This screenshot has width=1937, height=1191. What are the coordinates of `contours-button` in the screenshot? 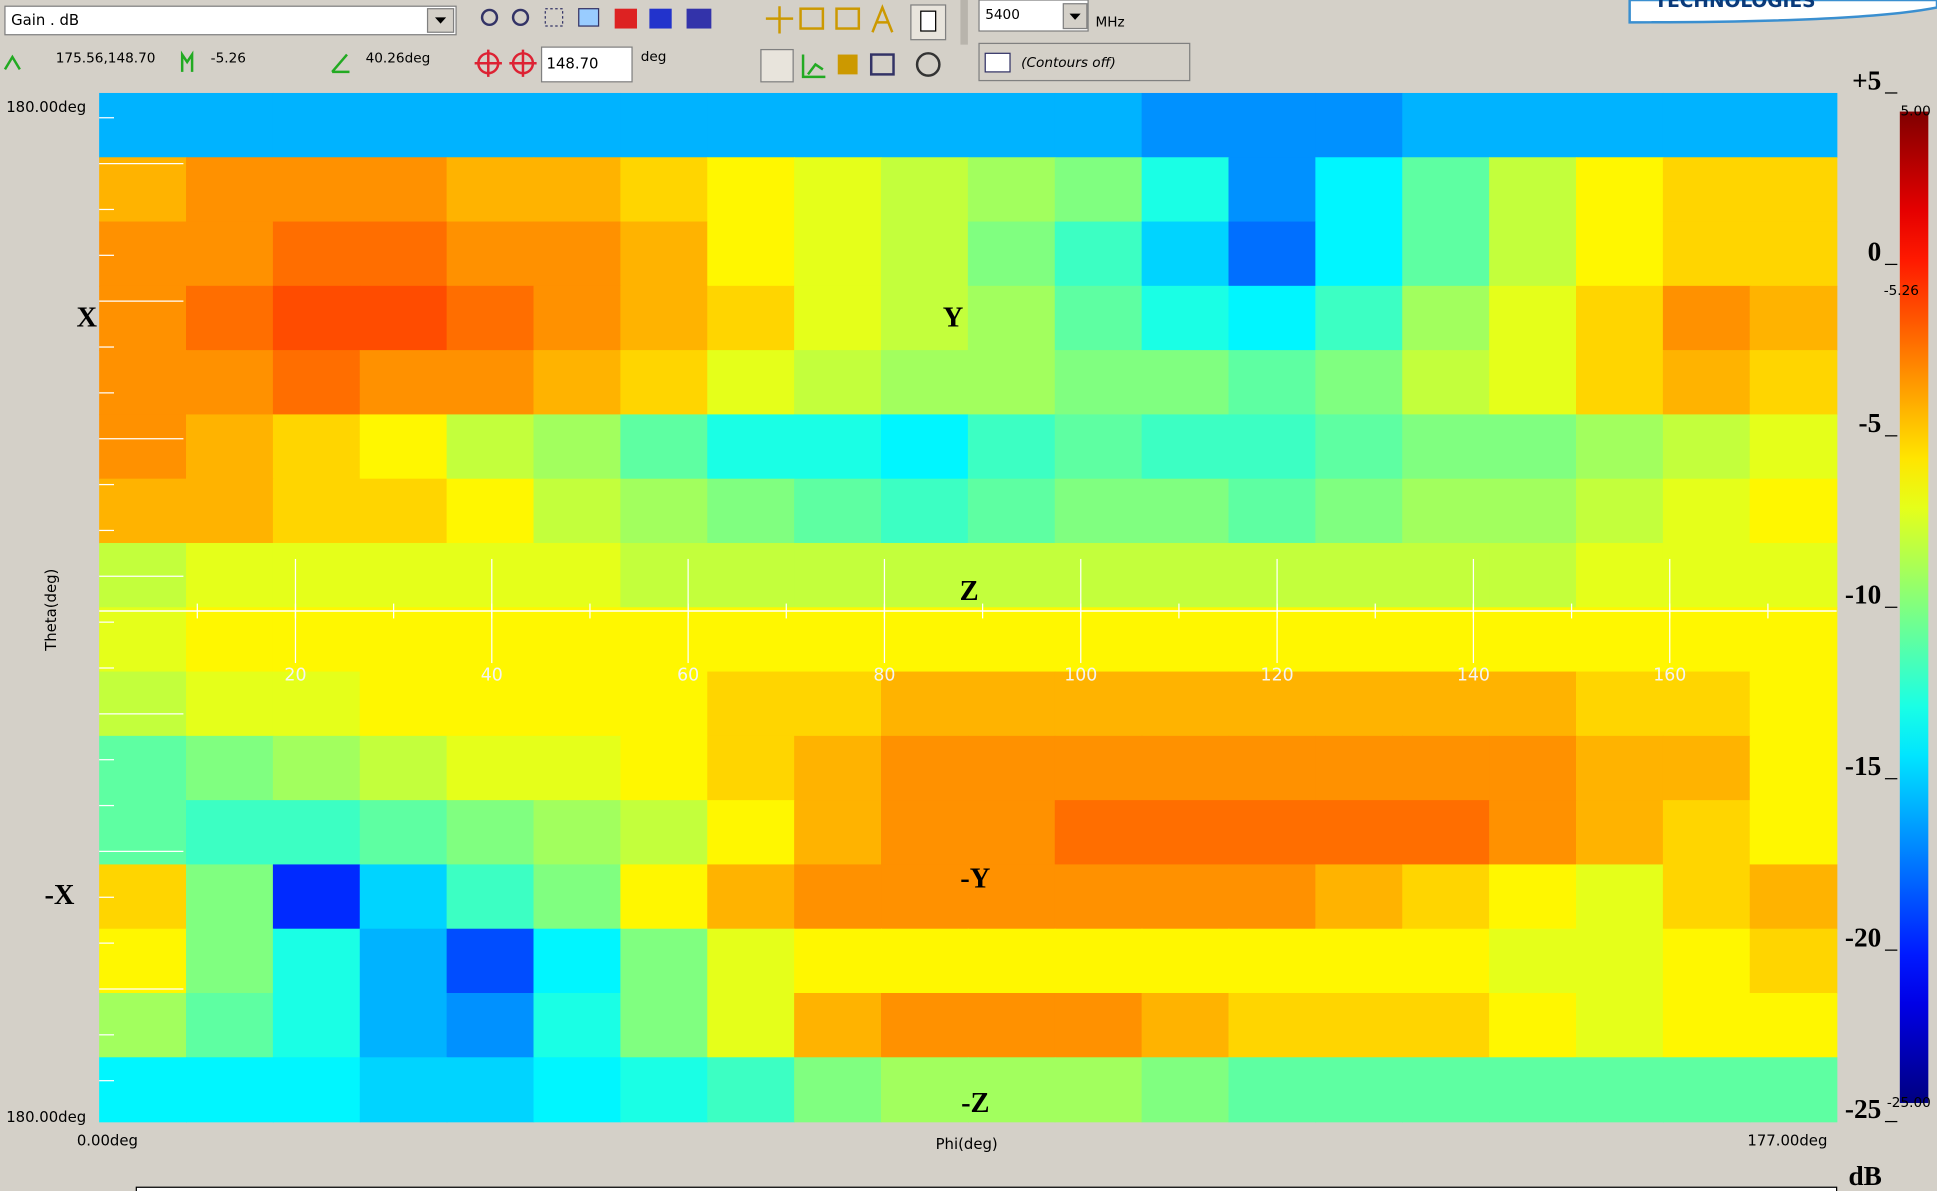 It's located at (1084, 62).